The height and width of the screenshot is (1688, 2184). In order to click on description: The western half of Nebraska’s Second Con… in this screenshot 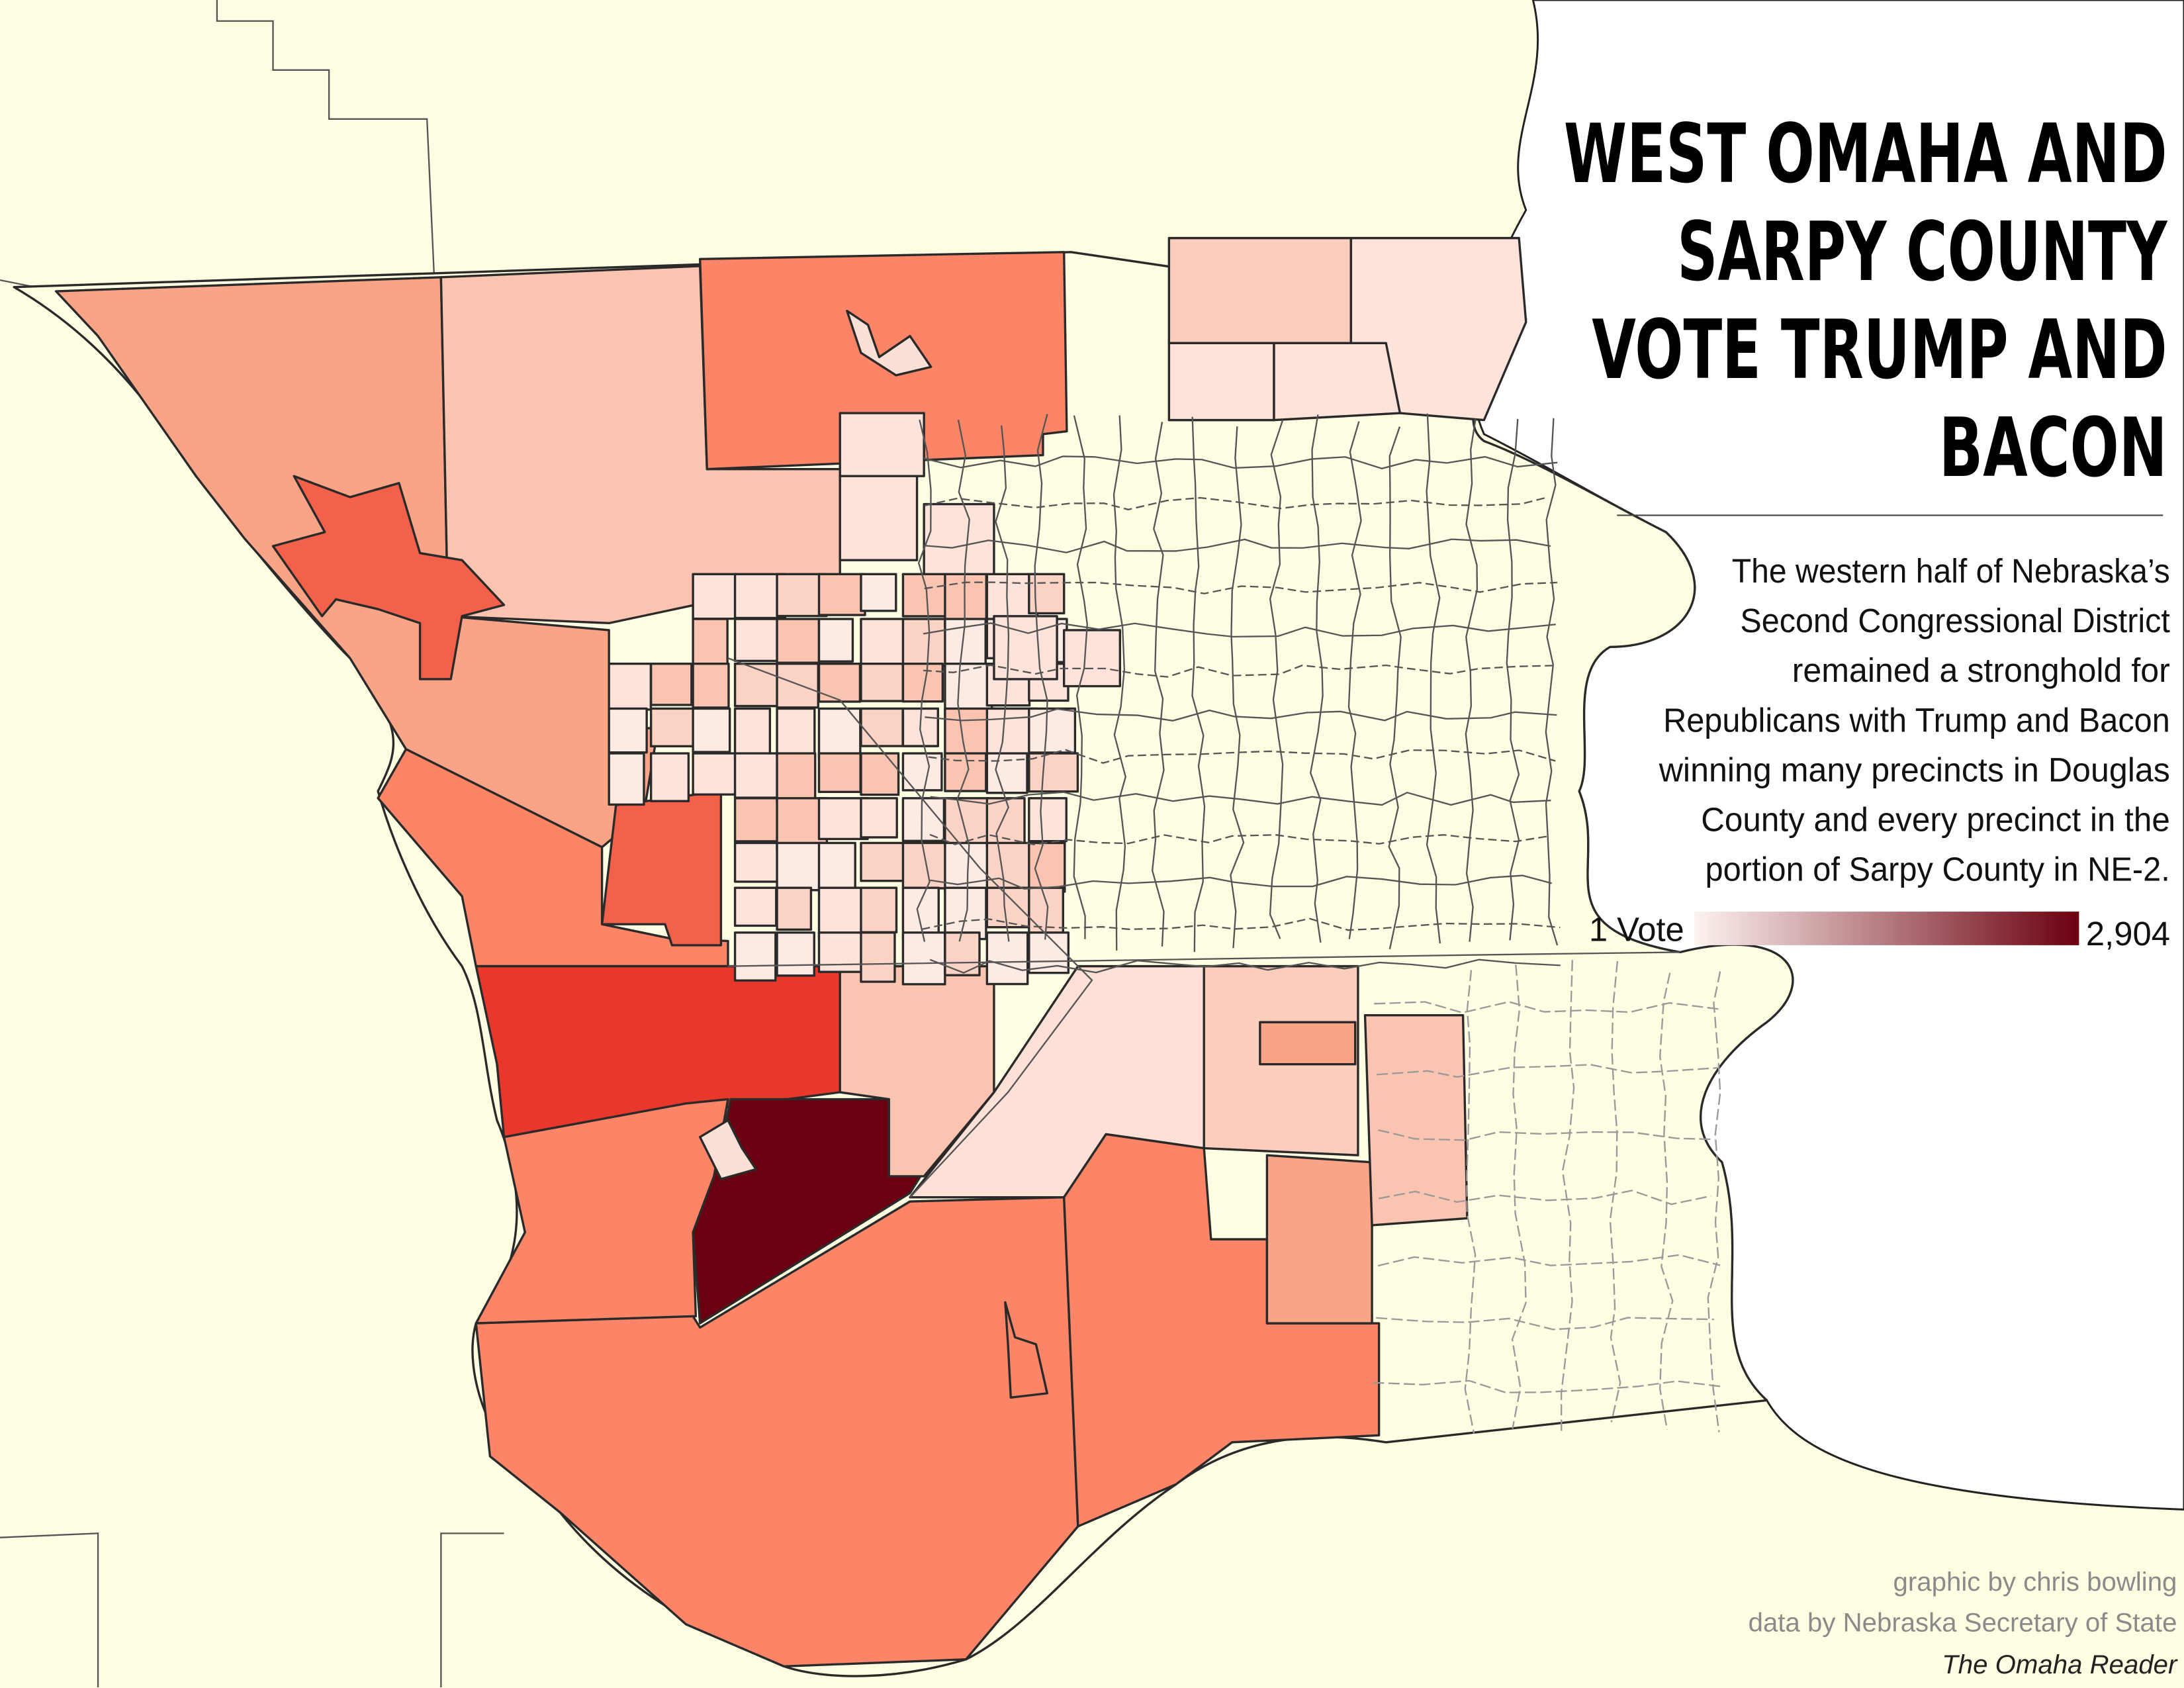, I will do `click(1914, 720)`.